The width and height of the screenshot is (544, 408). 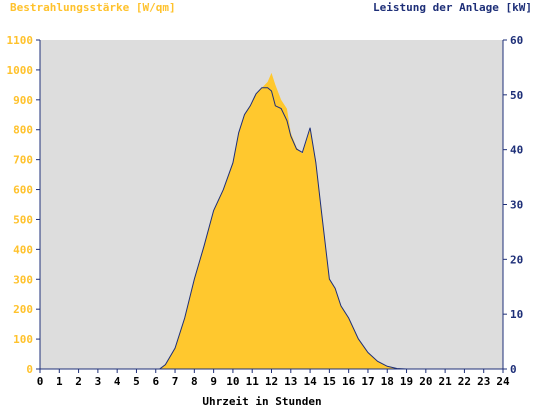 I want to click on left-tick-label: 100, so click(x=23, y=339).